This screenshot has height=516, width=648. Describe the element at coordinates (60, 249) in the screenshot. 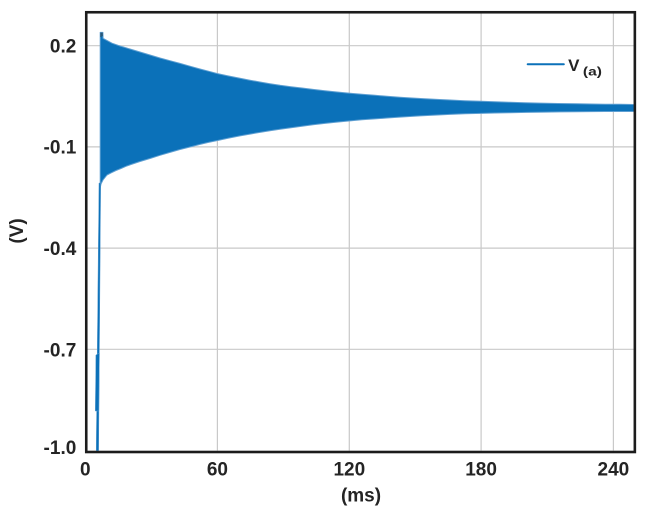

I see `svg-text: -0.4` at that location.